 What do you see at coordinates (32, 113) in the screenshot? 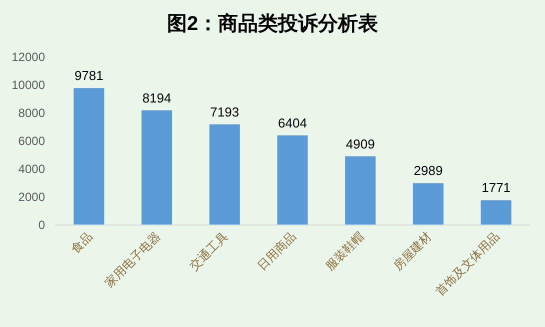
I see `y-tick-label: 8000` at bounding box center [32, 113].